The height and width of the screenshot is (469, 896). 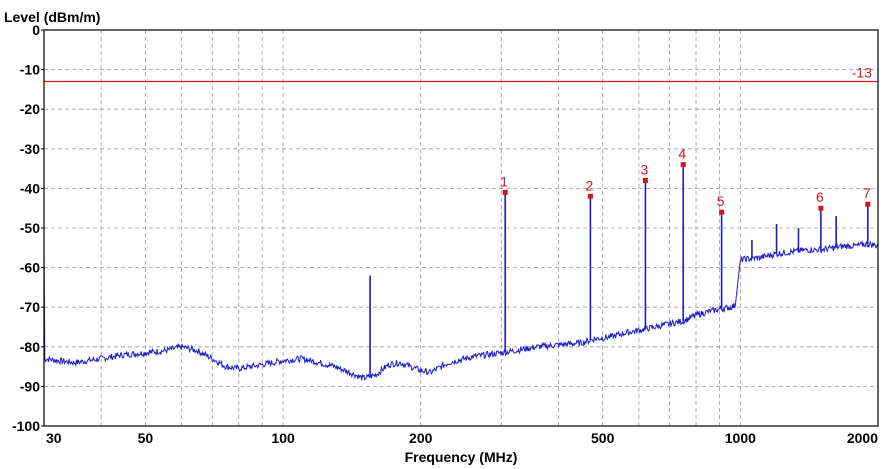 What do you see at coordinates (52, 17) in the screenshot?
I see `y-axis-label: Level (dBm/m)` at bounding box center [52, 17].